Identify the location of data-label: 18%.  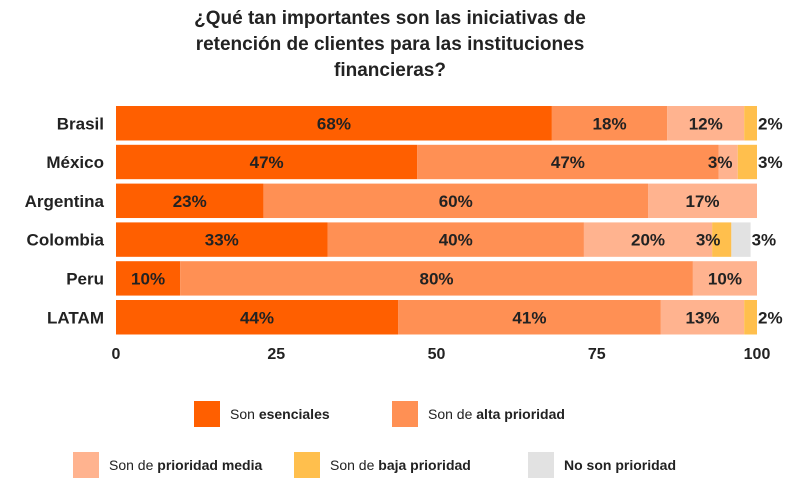
(610, 123).